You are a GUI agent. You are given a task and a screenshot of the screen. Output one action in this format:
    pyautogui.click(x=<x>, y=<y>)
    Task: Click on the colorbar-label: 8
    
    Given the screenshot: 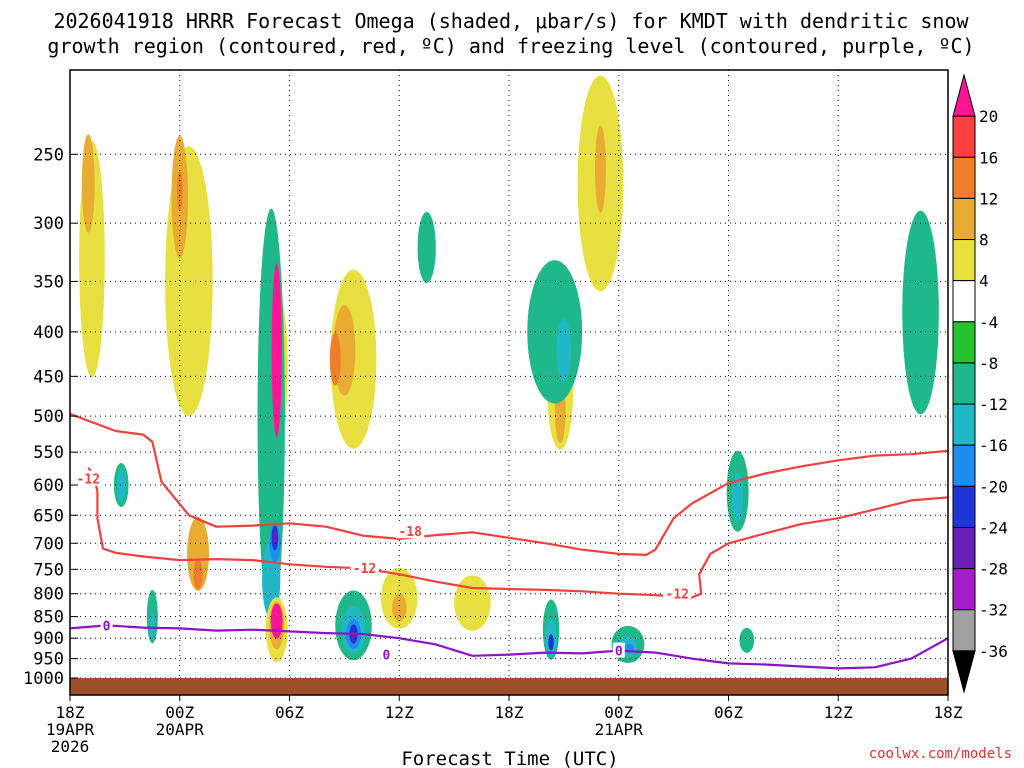 What is the action you would take?
    pyautogui.click(x=984, y=240)
    